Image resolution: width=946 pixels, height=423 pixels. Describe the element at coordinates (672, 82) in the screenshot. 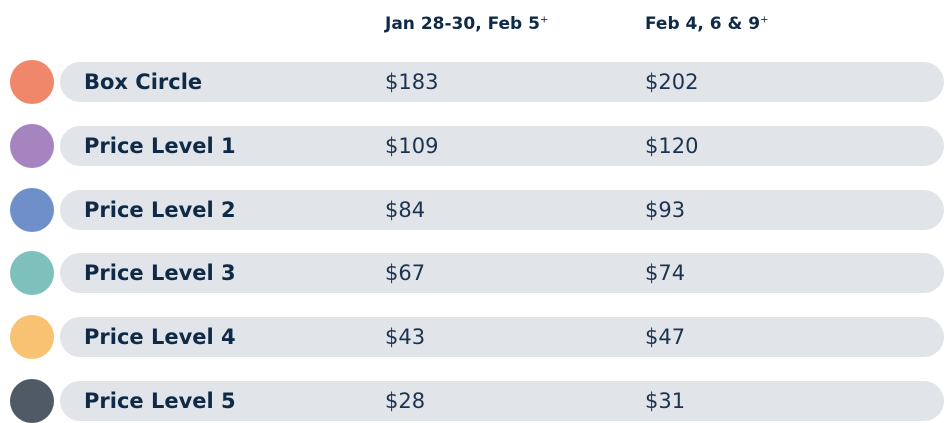

I see `price: $202` at that location.